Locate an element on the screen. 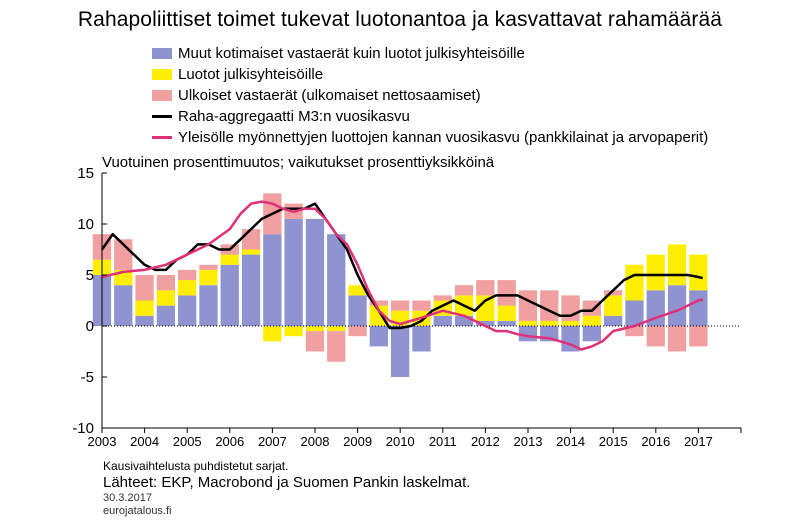 Image resolution: width=800 pixels, height=522 pixels. x-tick-label-8: 2011 is located at coordinates (443, 441).